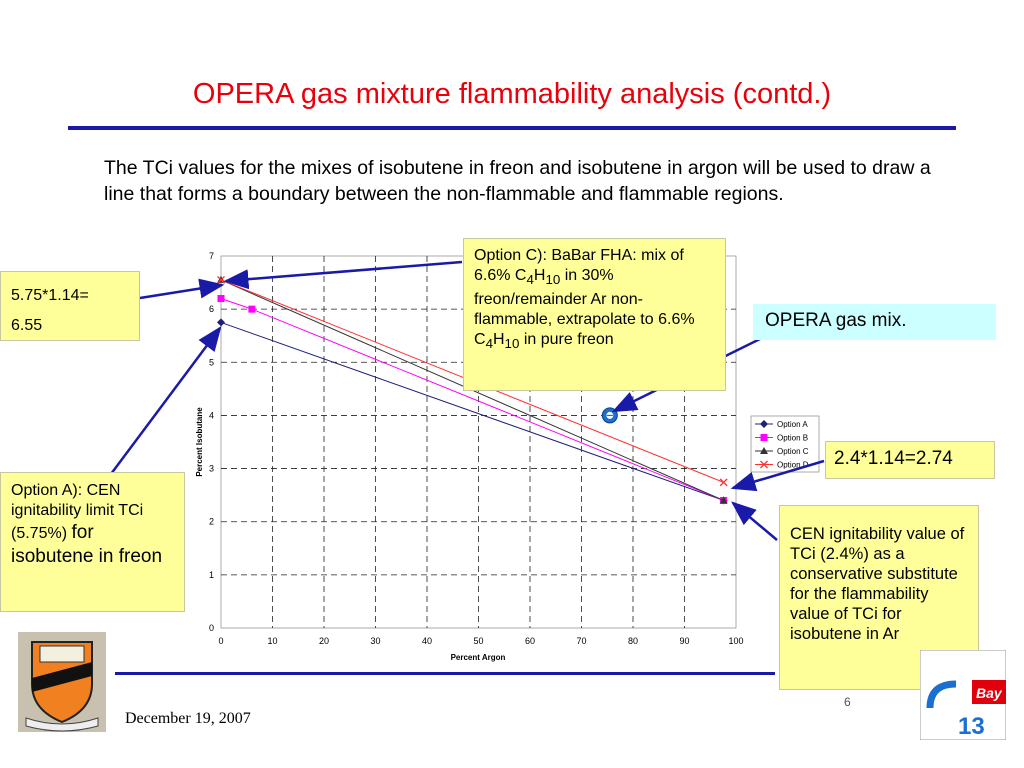 The image size is (1024, 768). Describe the element at coordinates (221, 322) in the screenshot. I see `point-option-a` at that location.